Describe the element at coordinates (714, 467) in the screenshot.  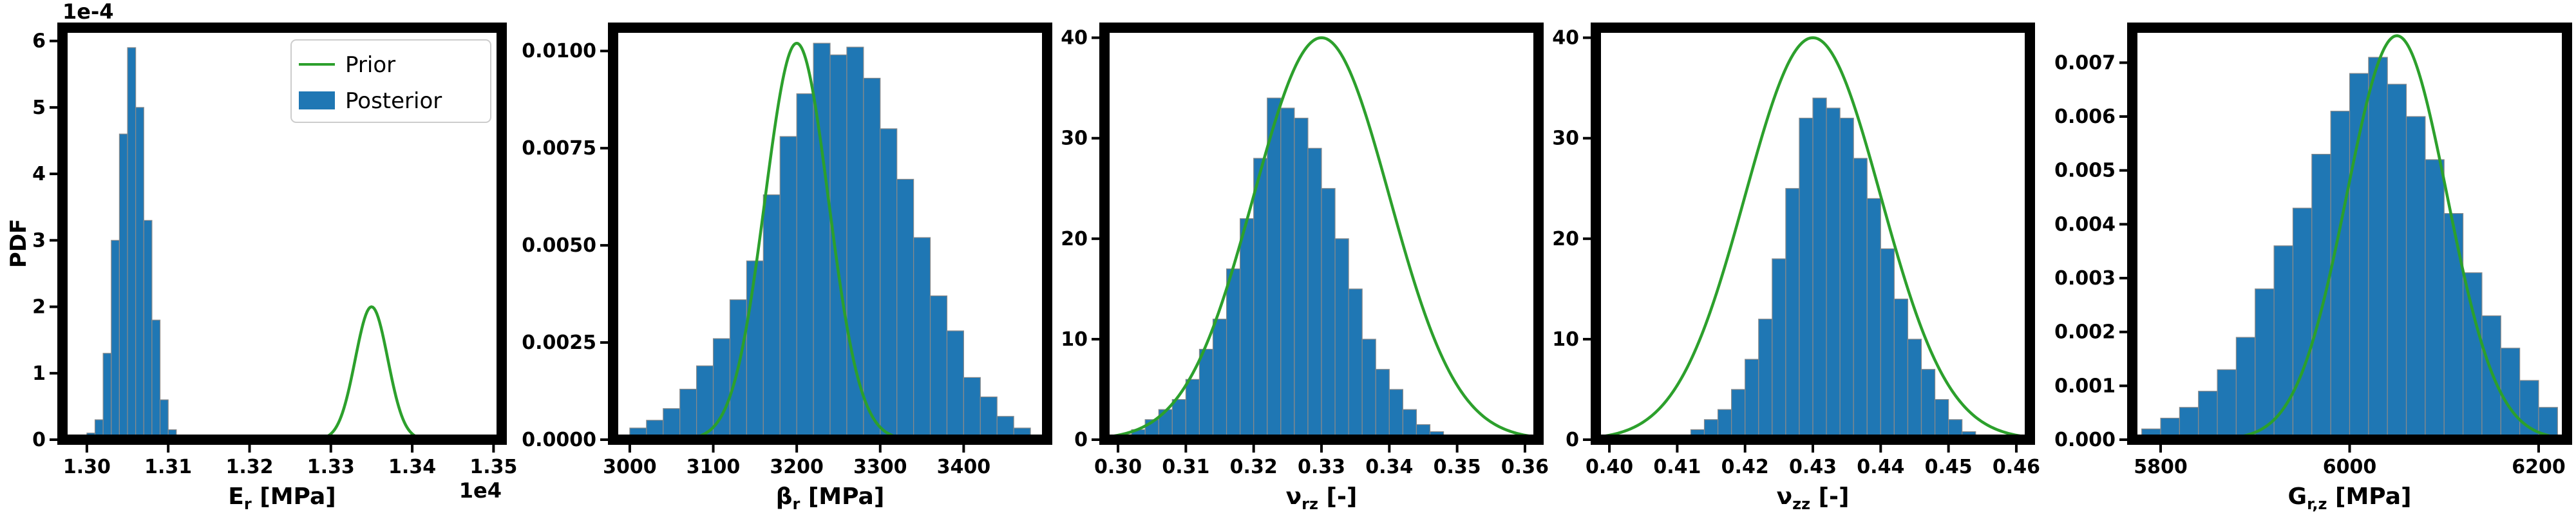
I see `x-tick-label: 3100` at that location.